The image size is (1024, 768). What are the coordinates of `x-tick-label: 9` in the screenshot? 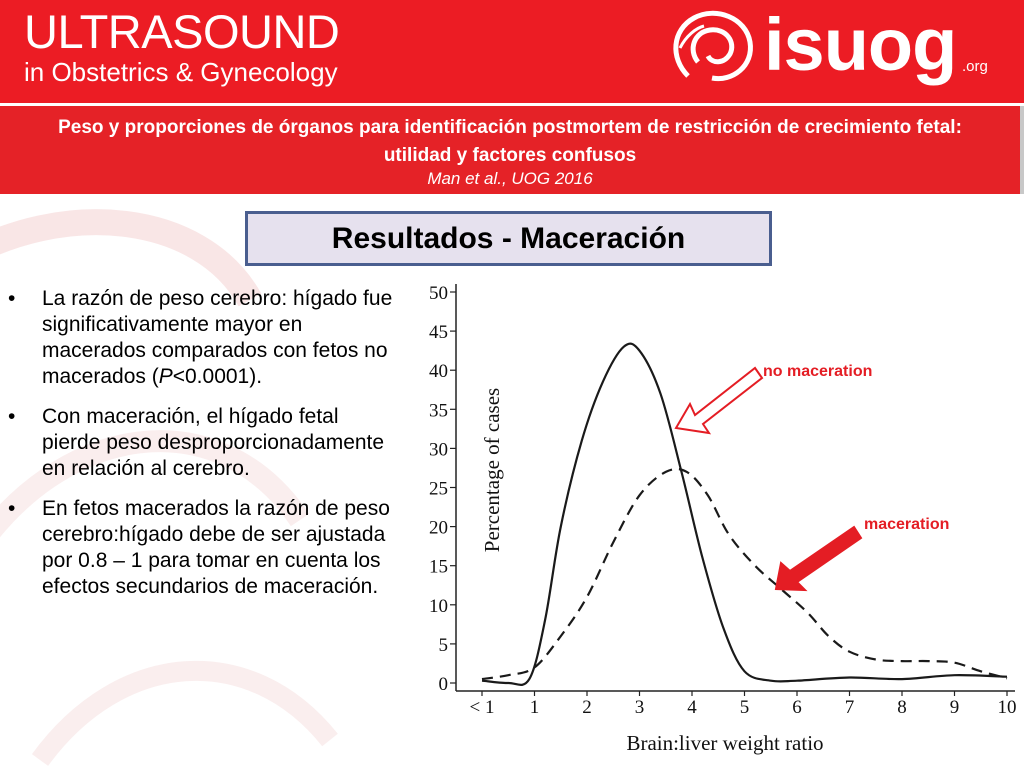 It's located at (955, 707).